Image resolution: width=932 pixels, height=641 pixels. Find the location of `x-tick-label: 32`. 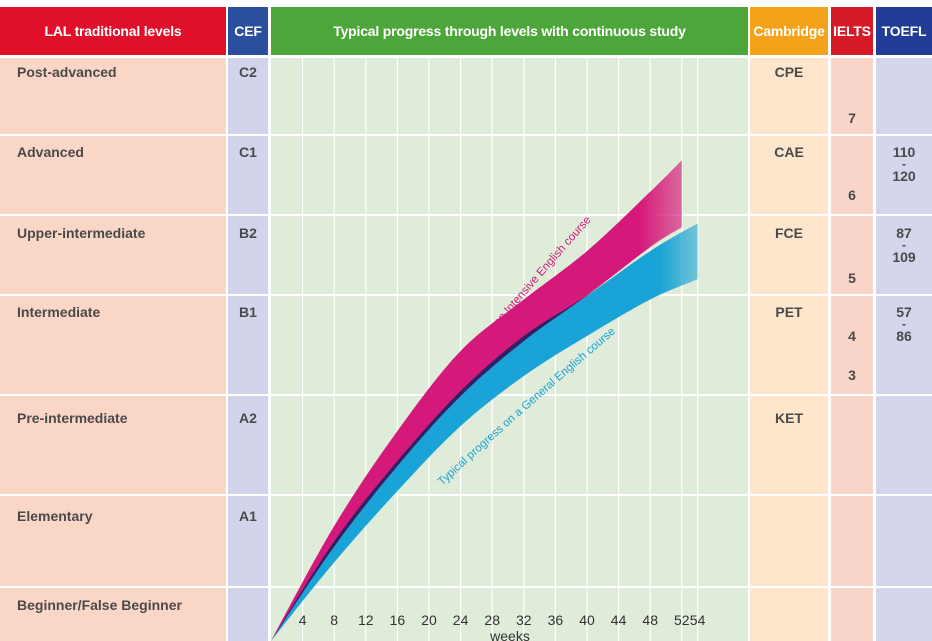

x-tick-label: 32 is located at coordinates (524, 620).